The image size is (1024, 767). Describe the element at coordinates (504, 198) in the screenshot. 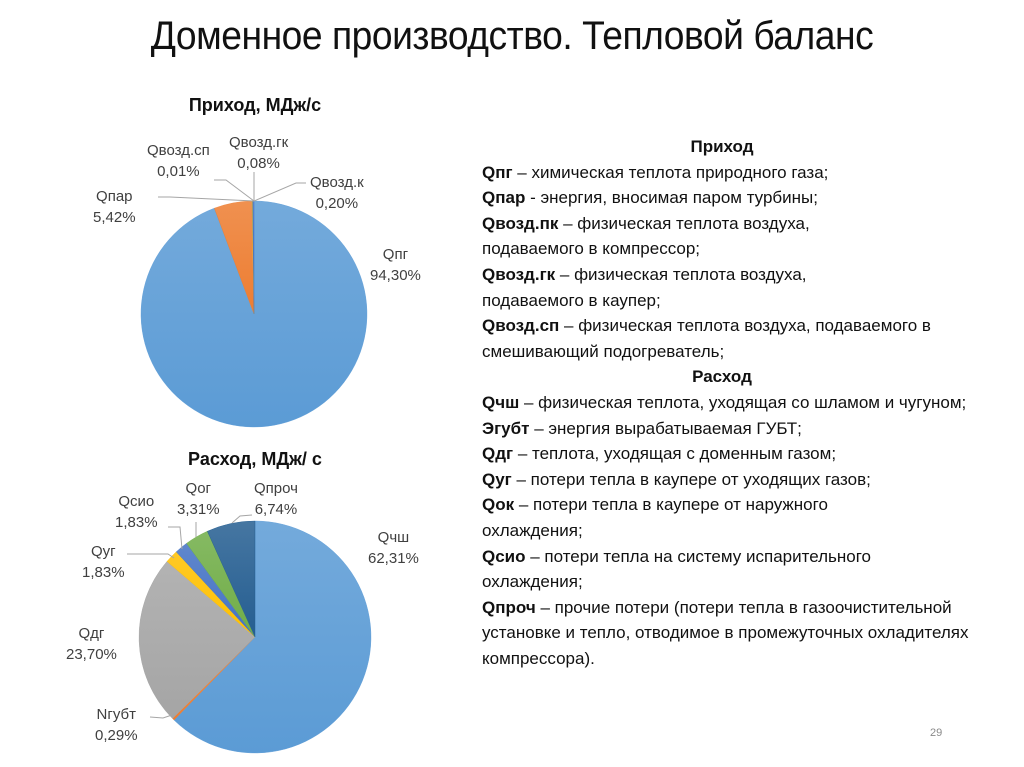

I see `definition-key: Qпар` at that location.